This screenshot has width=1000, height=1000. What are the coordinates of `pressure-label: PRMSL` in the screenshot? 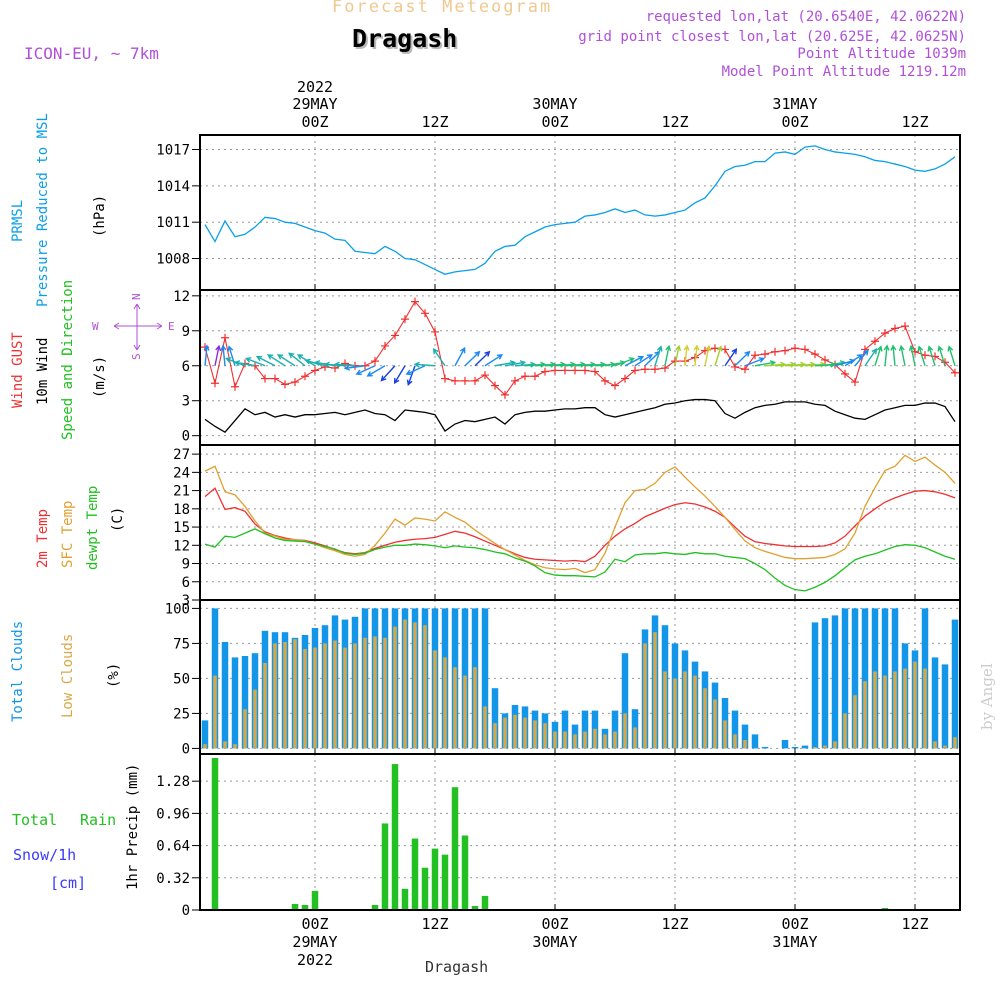 It's located at (18, 221).